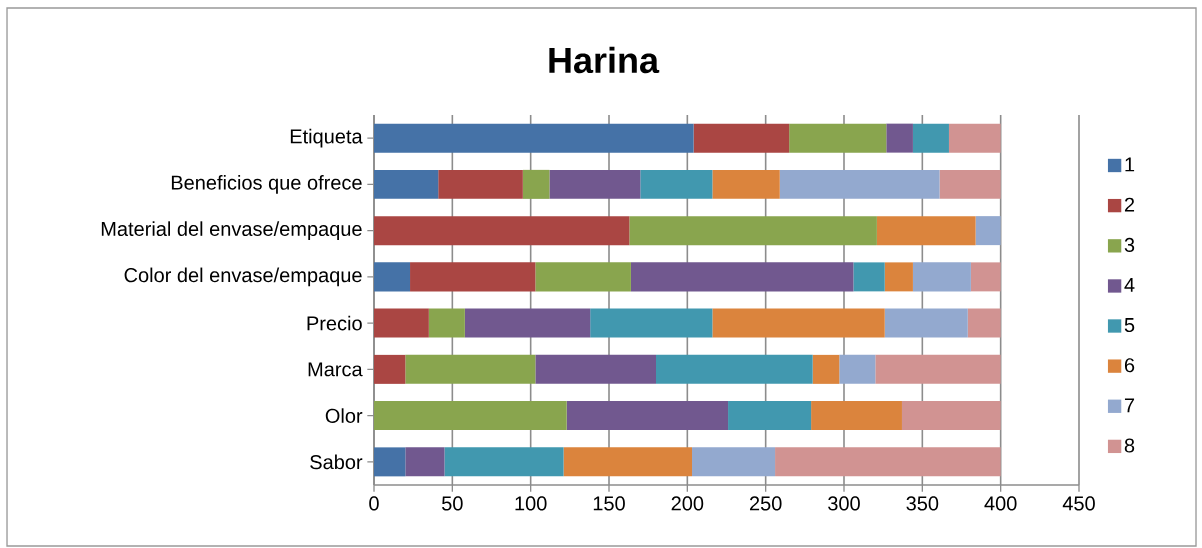 Image resolution: width=1202 pixels, height=548 pixels. Describe the element at coordinates (374, 503) in the screenshot. I see `x-tick-label: 0` at that location.